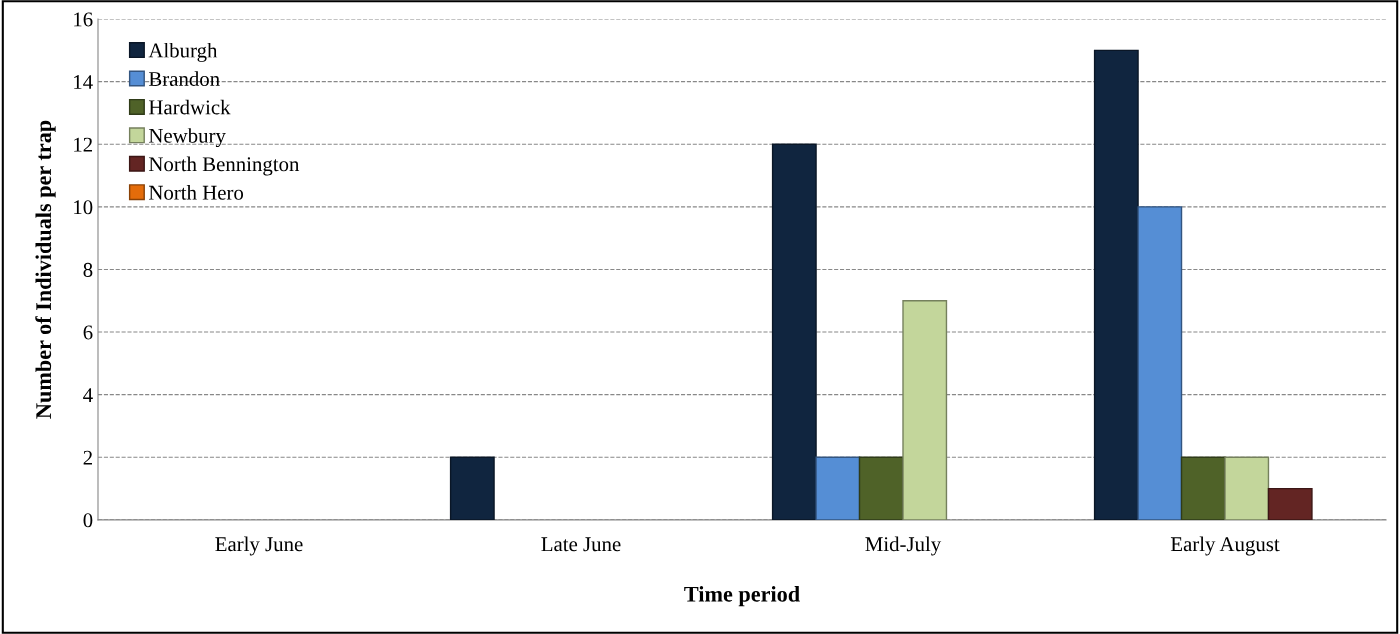 This screenshot has height=634, width=1400. I want to click on legend-label: North Hero, so click(196, 192).